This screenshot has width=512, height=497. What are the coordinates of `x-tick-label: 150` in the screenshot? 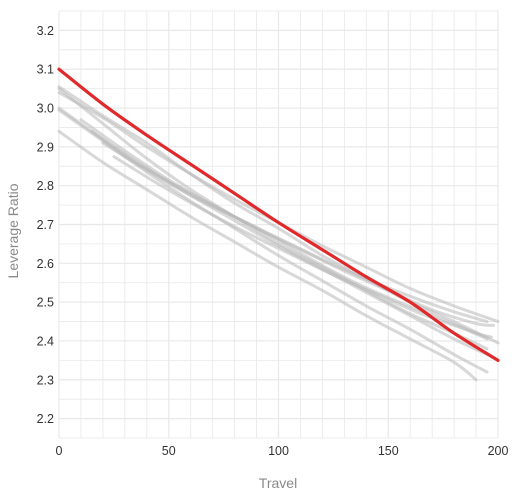 It's located at (388, 451).